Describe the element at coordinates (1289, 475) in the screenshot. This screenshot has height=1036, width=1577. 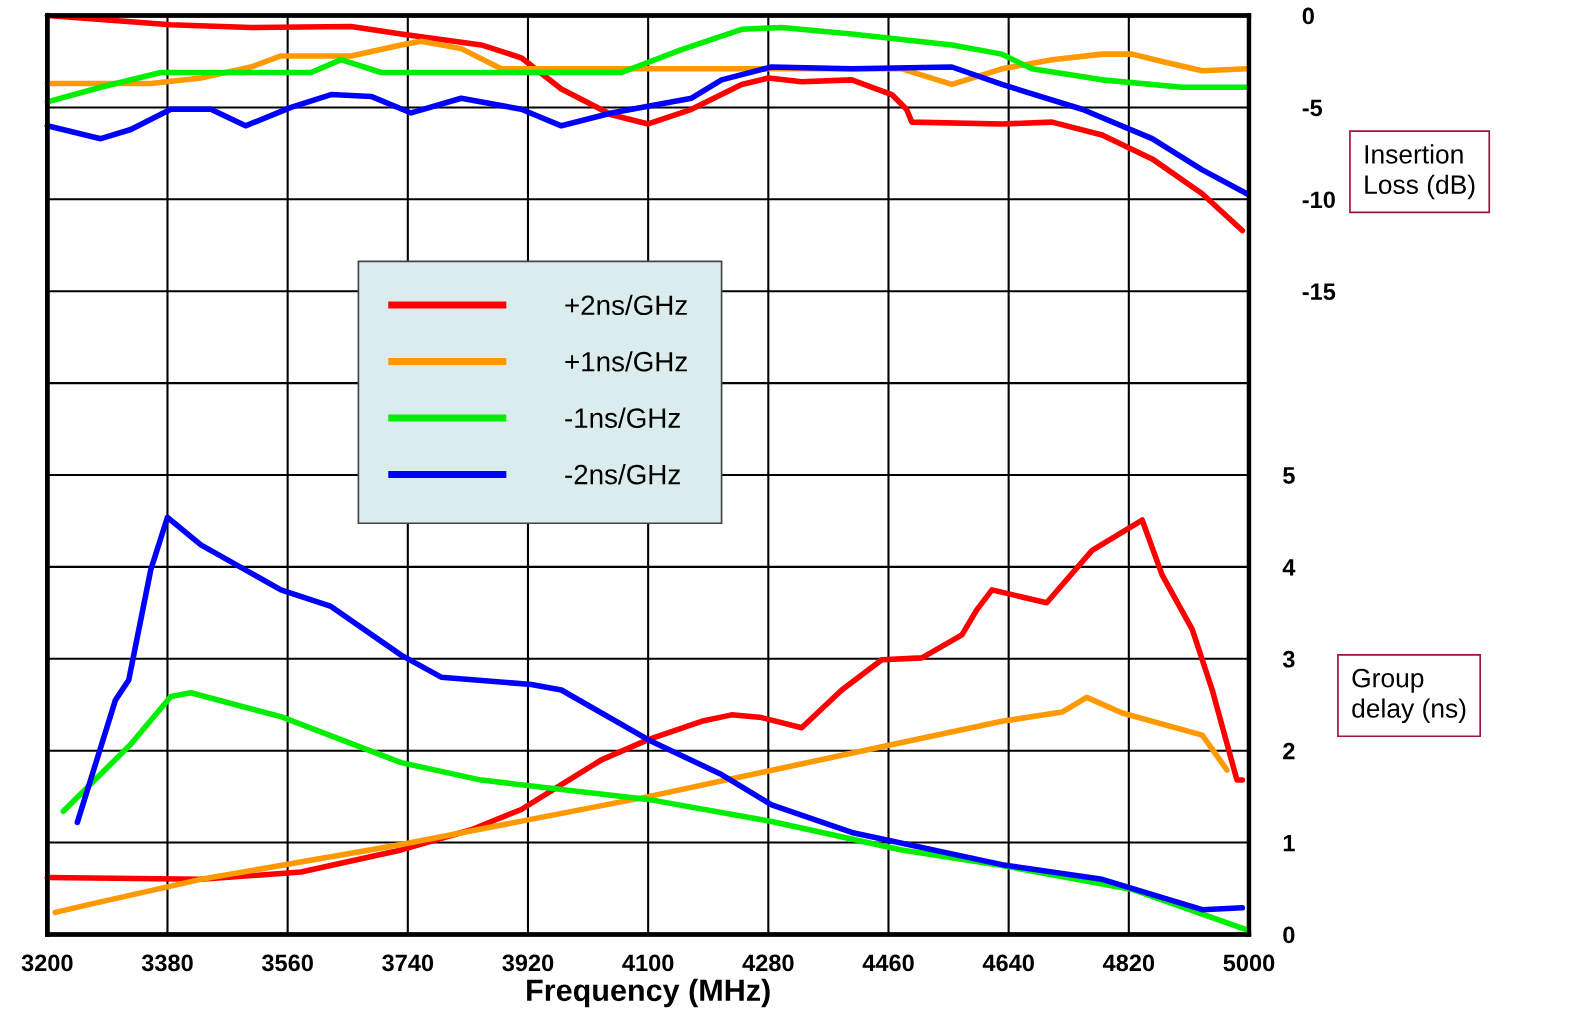
I see `y3-tick-label: 5` at that location.